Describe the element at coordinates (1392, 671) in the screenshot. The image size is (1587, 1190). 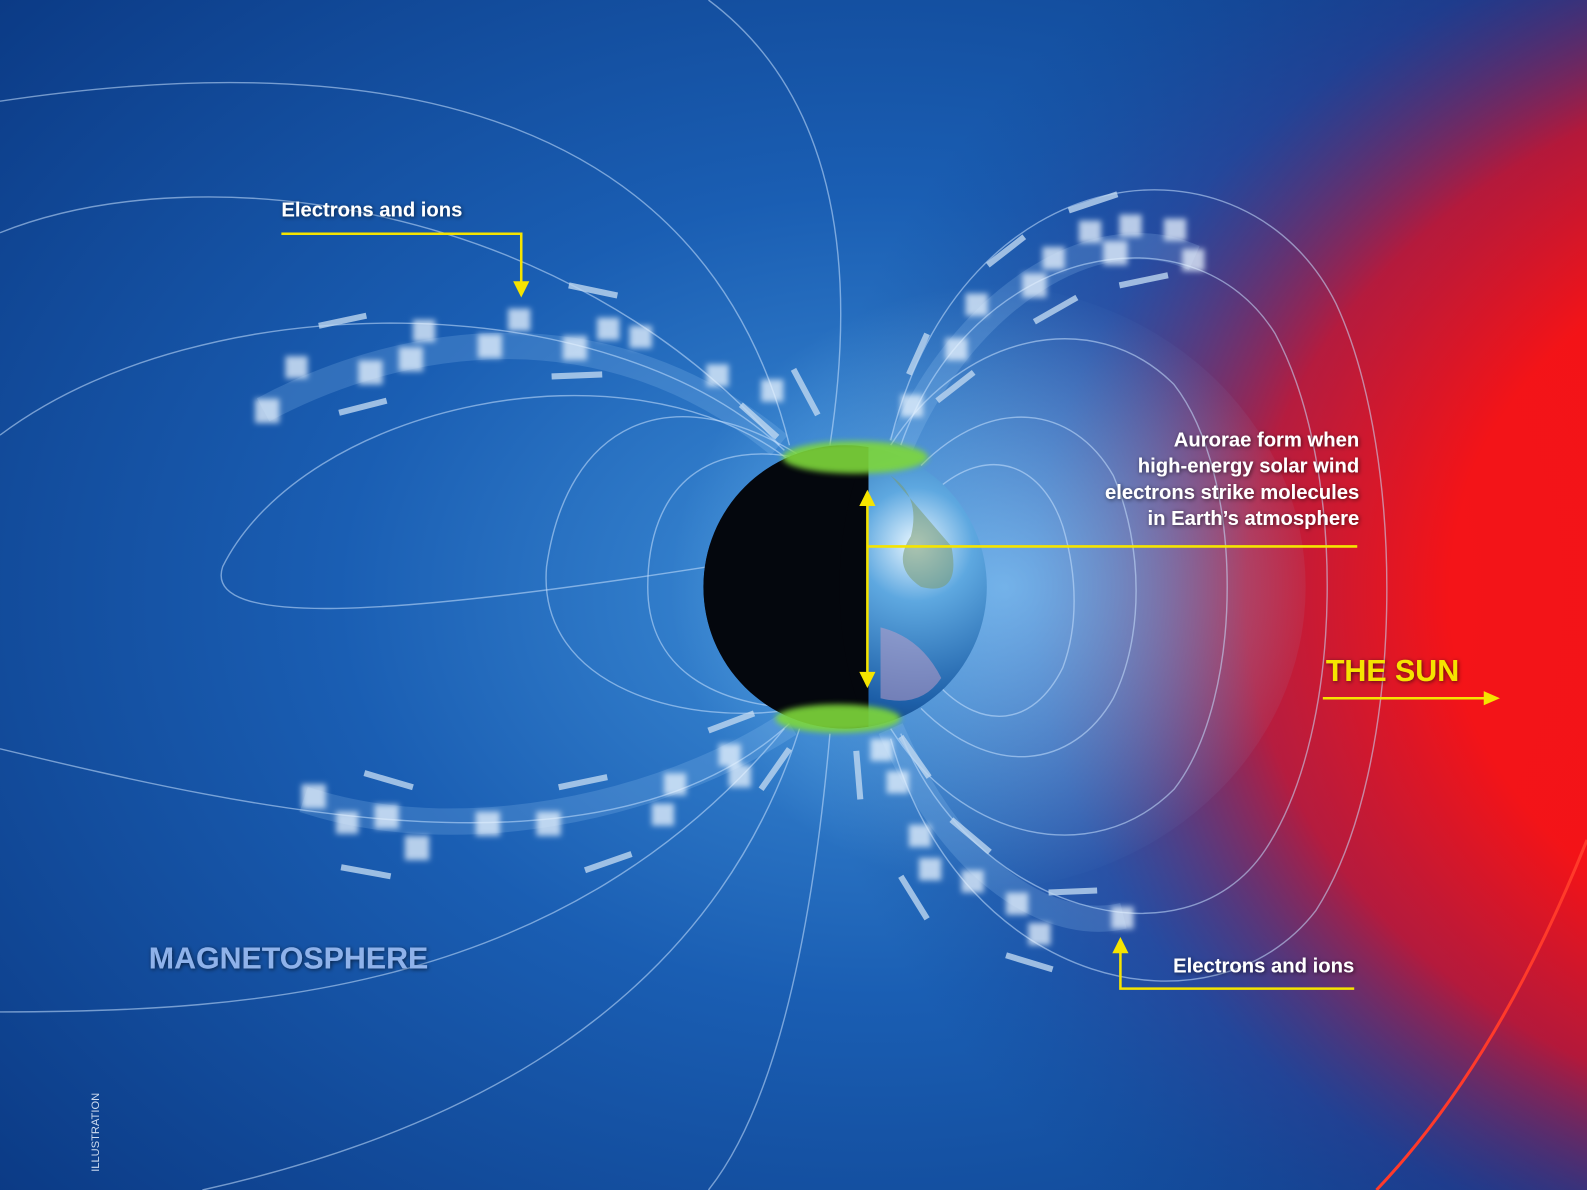
I see `label-sun: THE SUN` at that location.